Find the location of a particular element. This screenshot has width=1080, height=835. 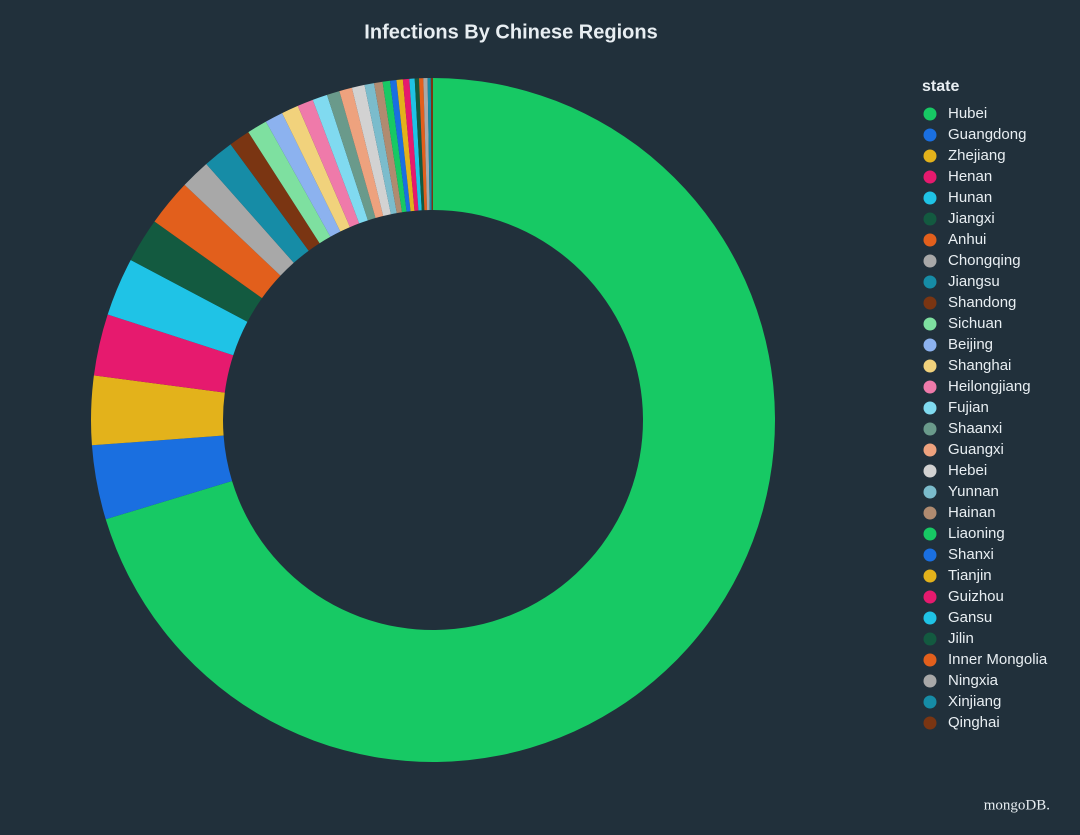

legend-label: Gansu is located at coordinates (970, 617).